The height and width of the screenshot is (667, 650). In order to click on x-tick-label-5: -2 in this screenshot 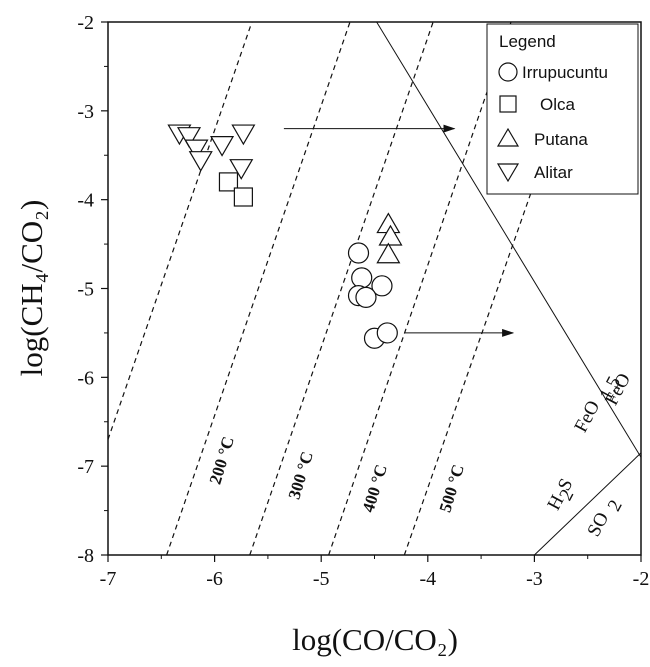, I will do `click(641, 579)`.